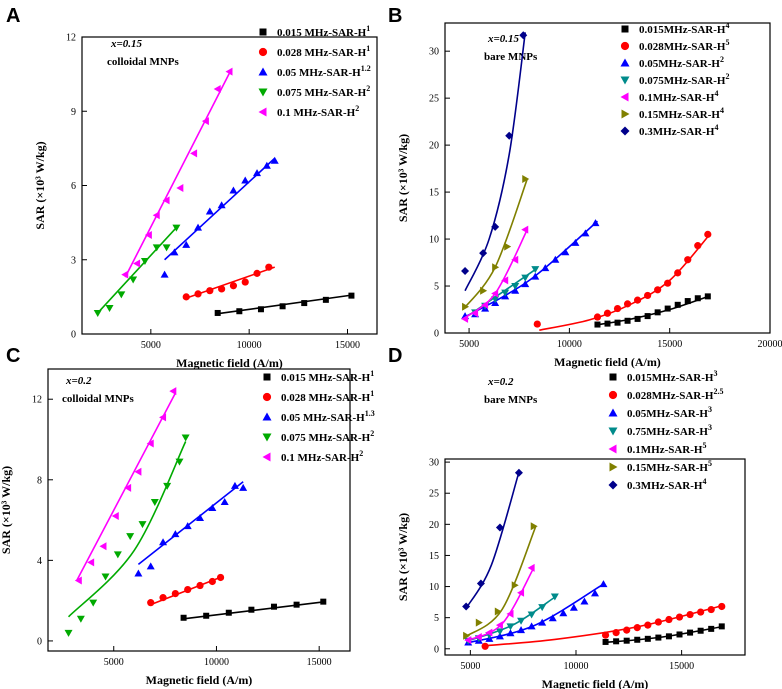 Image resolution: width=782 pixels, height=689 pixels. Describe the element at coordinates (13, 16) in the screenshot. I see `panel-letter: A` at that location.